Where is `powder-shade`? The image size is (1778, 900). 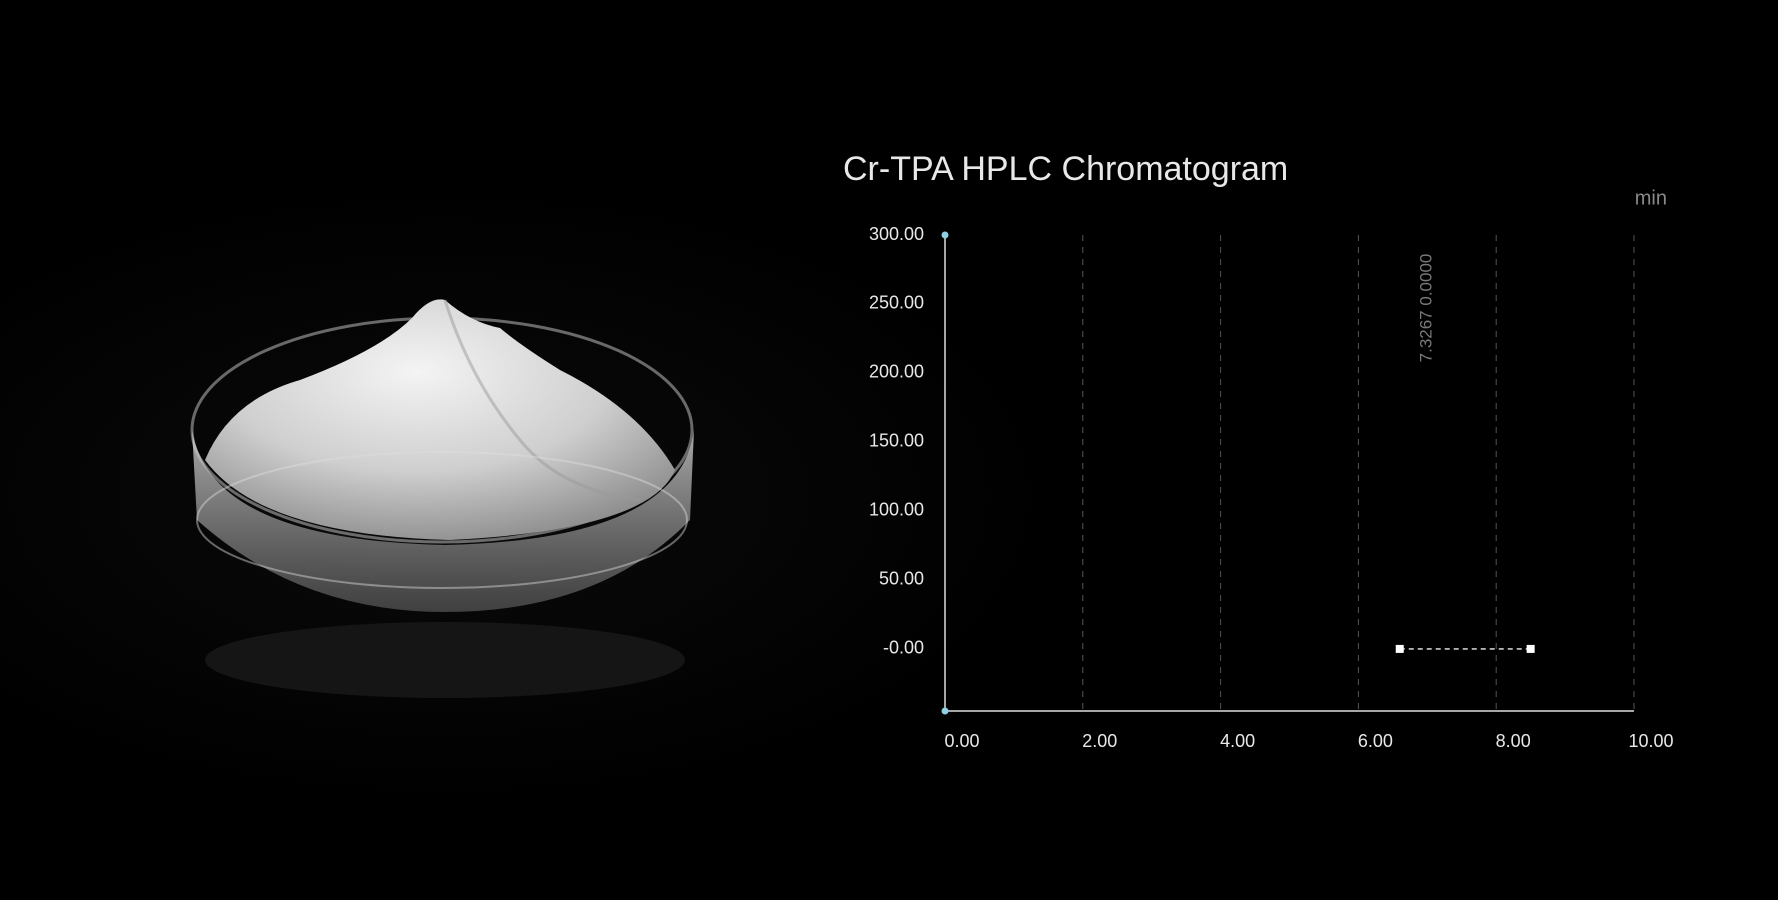
powder-shade is located at coordinates (542, 400).